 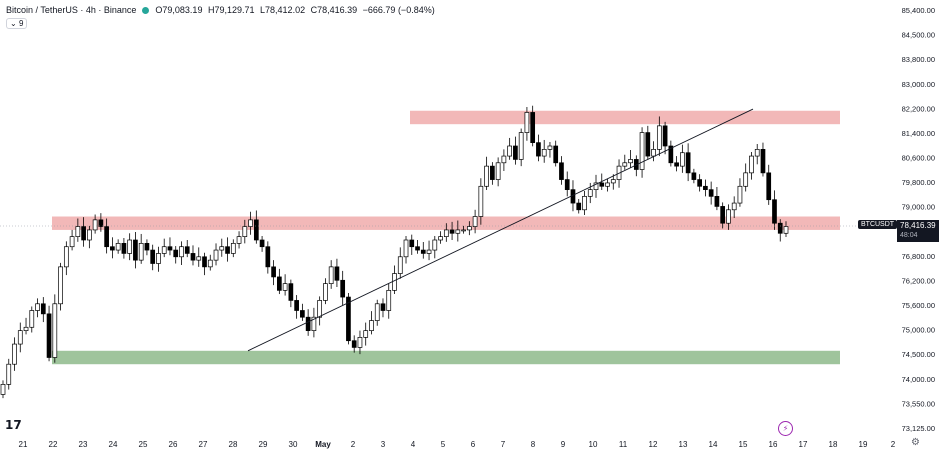 What do you see at coordinates (71, 10) in the screenshot?
I see `symbol-title: Bitcoin / TetherUS · 4h · Binance` at bounding box center [71, 10].